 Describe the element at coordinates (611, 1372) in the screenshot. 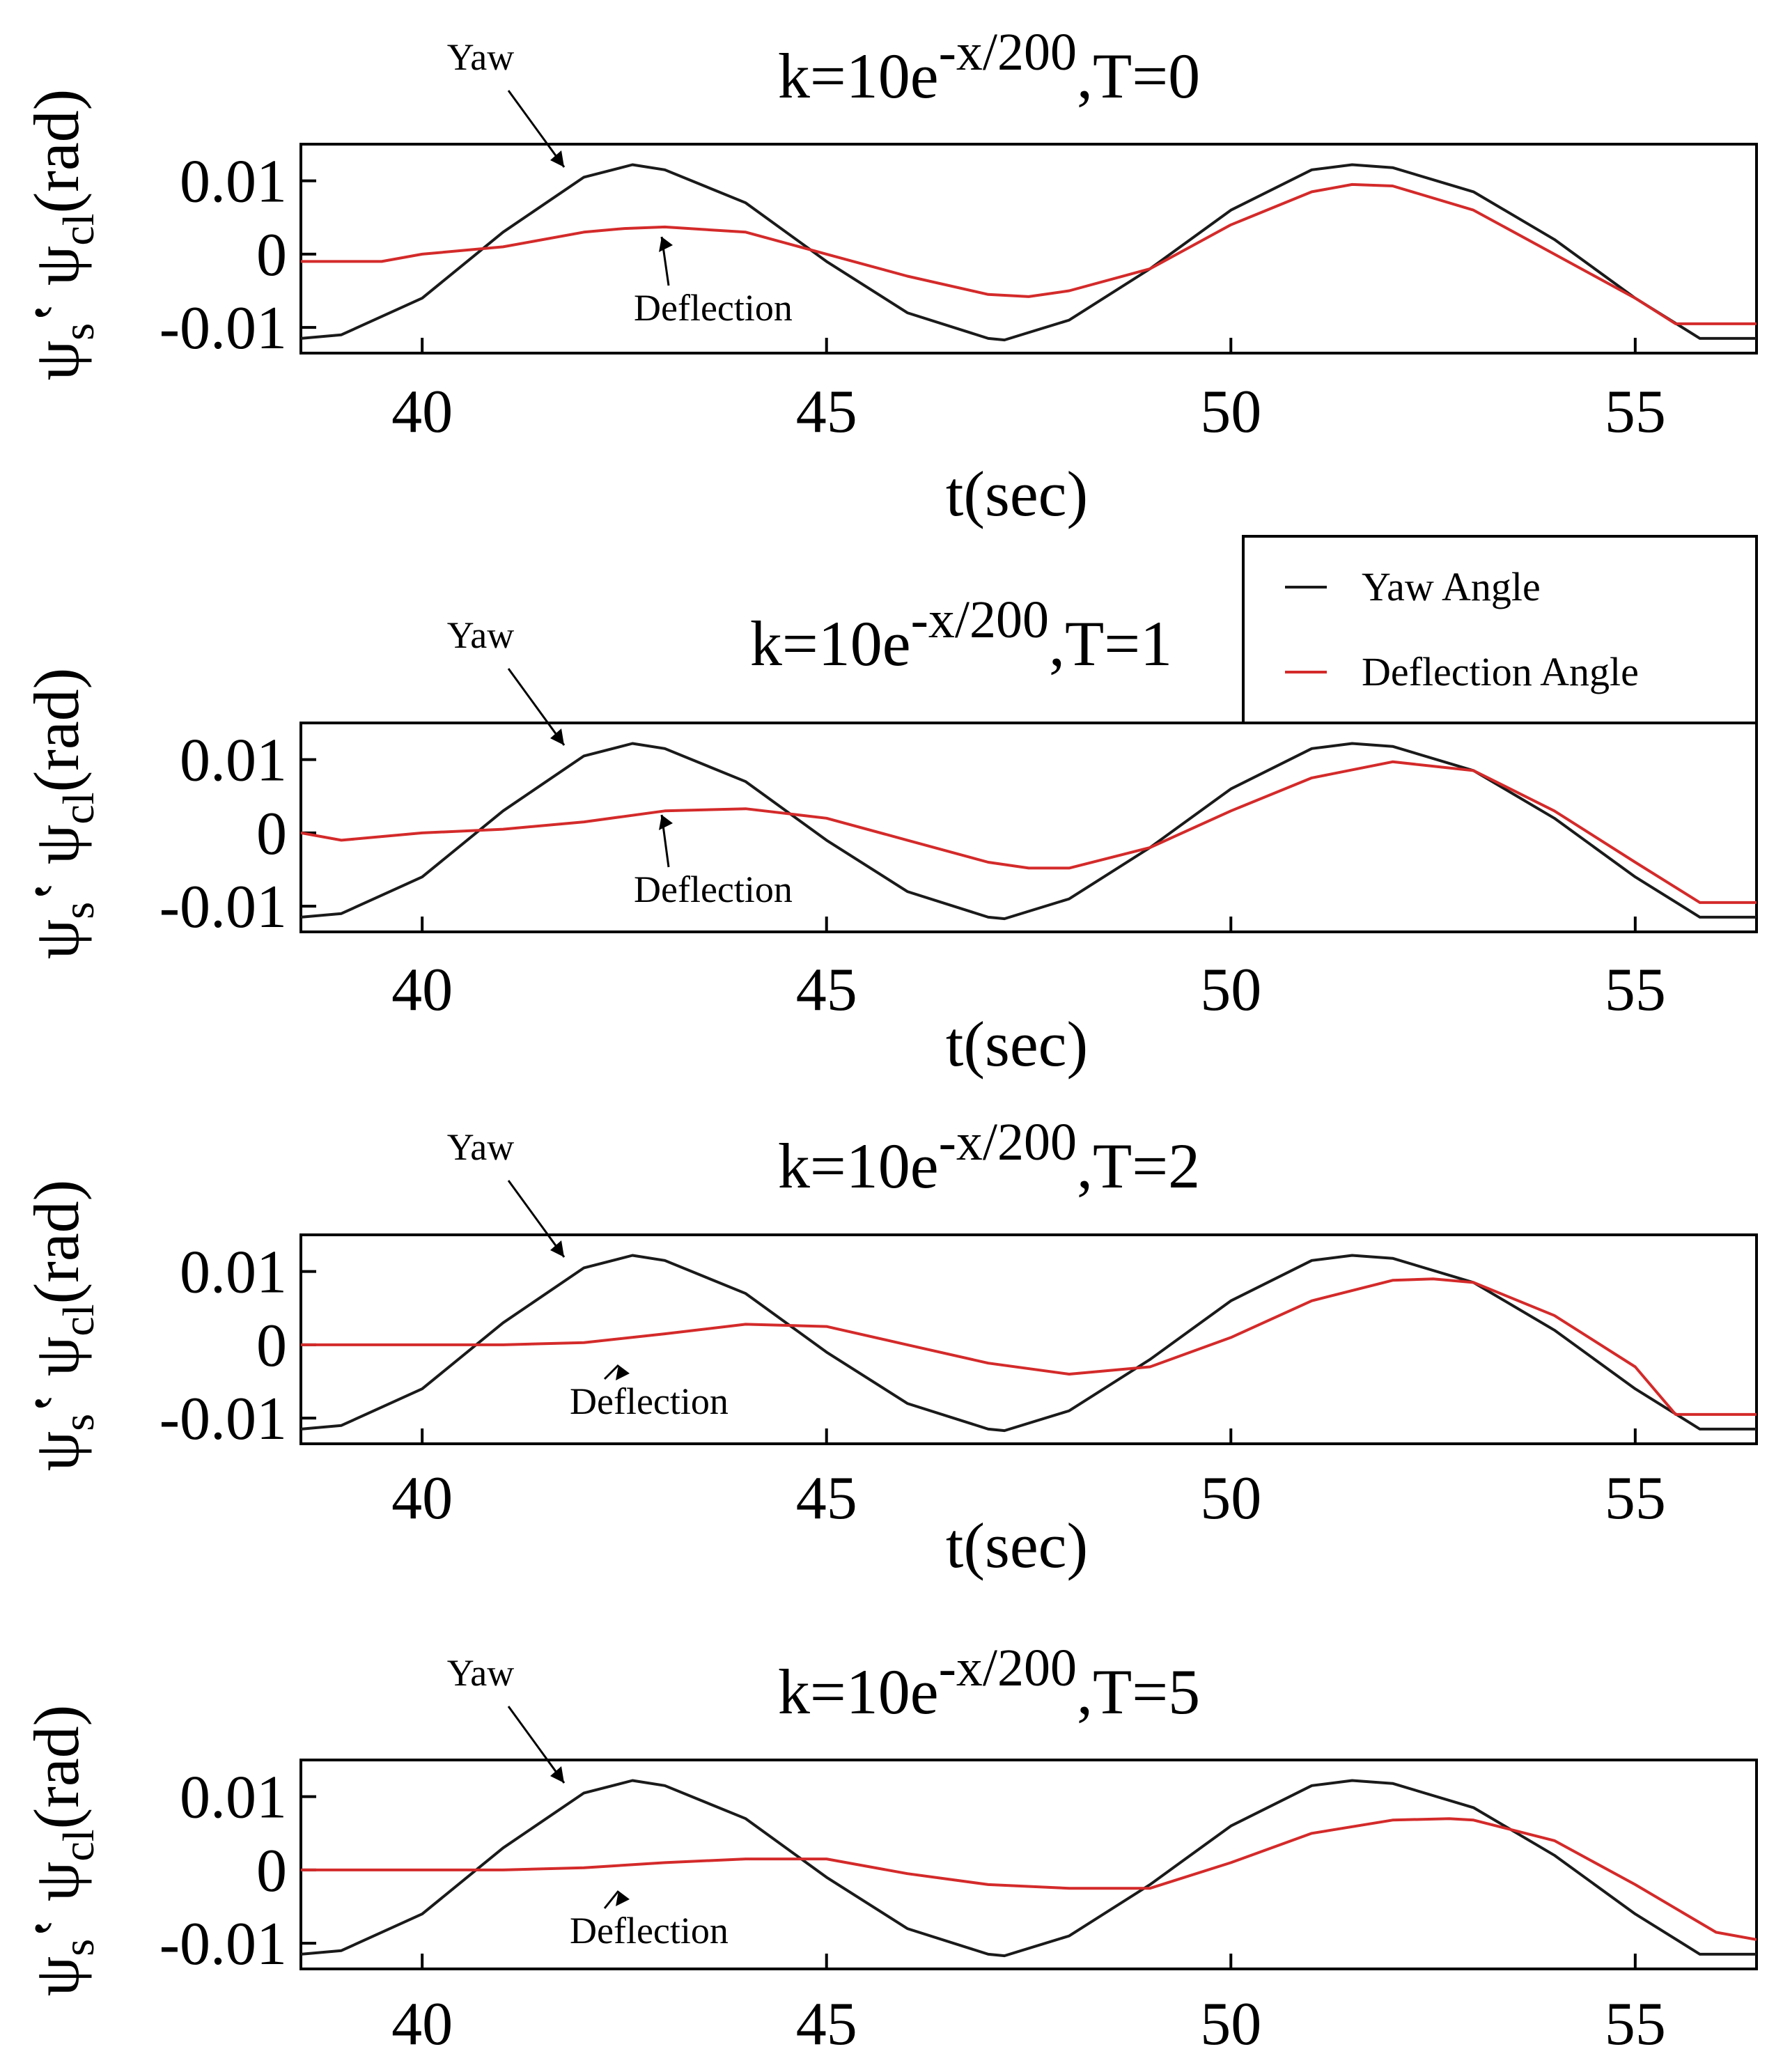

I see `deflection-arrow` at that location.